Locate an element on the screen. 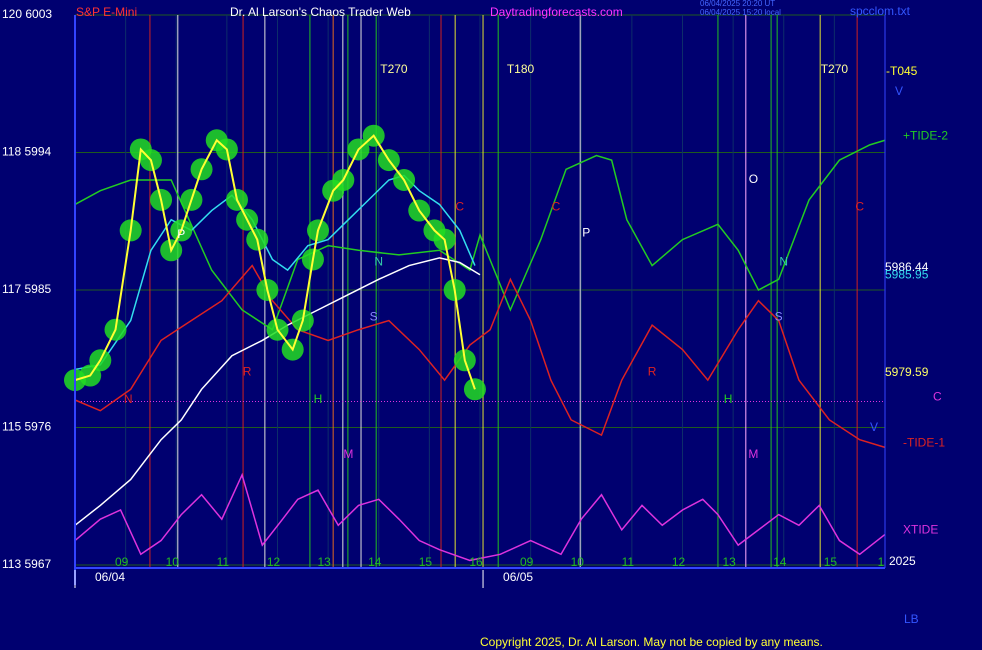 This screenshot has width=982, height=650. price-label: 5979.59 is located at coordinates (907, 372).